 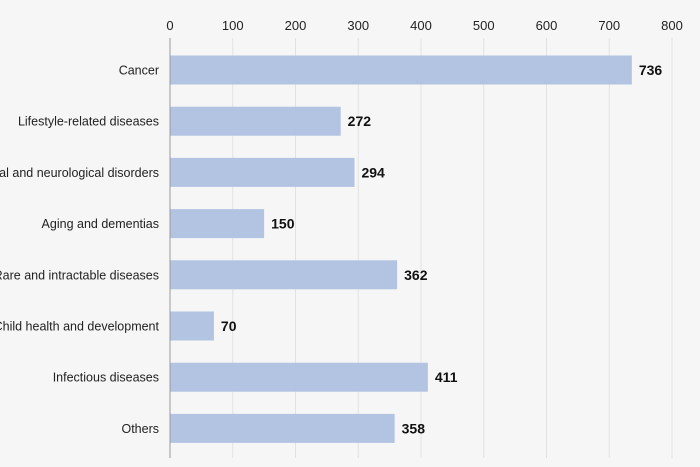 I want to click on x-tick-label: 600, so click(x=547, y=25).